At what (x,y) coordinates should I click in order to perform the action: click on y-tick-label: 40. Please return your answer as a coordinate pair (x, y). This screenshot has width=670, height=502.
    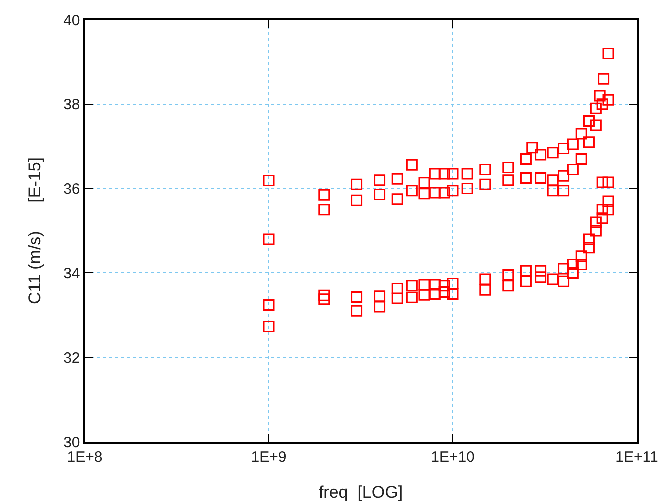
    Looking at the image, I should click on (72, 21).